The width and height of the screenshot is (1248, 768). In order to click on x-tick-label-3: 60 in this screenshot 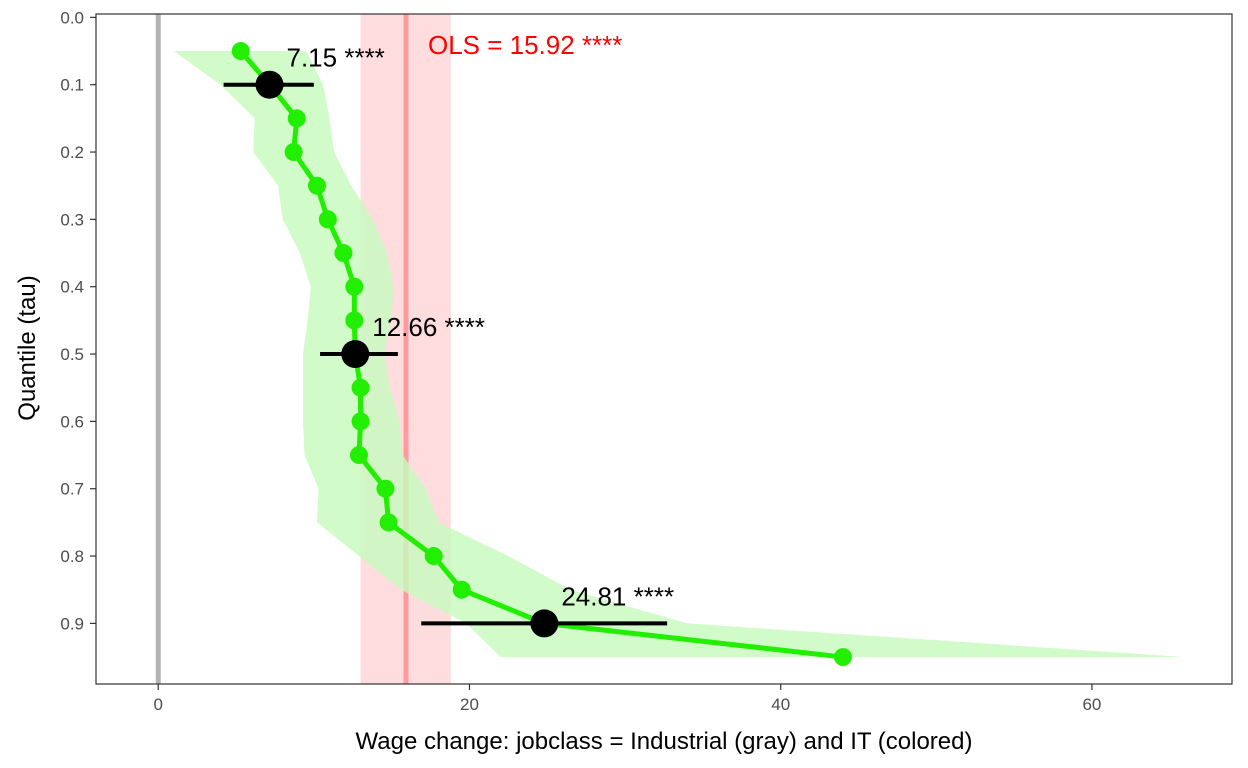, I will do `click(1091, 704)`.